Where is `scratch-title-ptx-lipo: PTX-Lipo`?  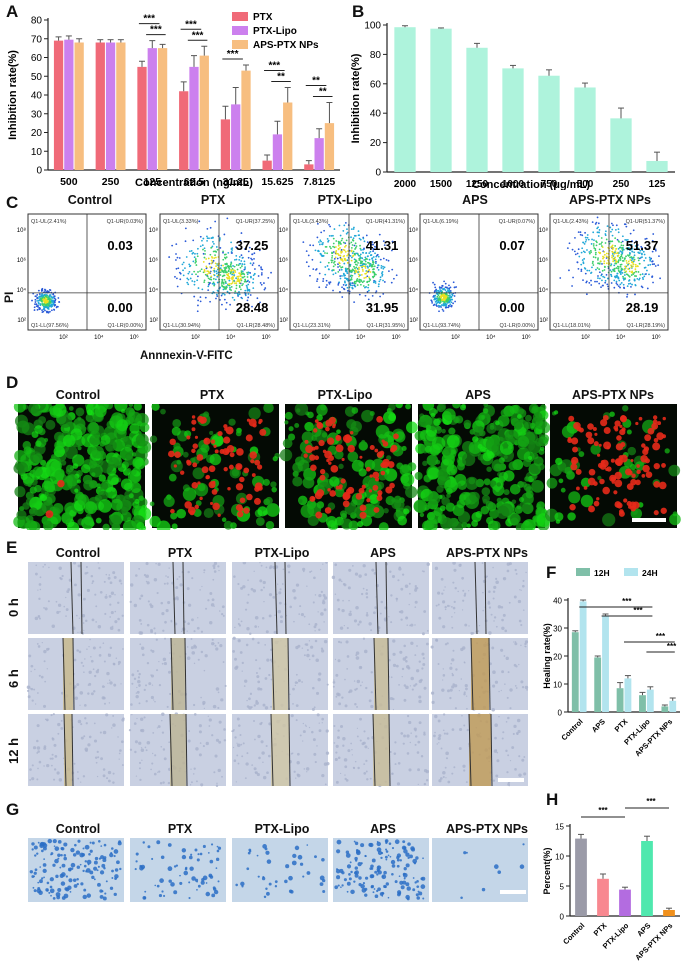 scratch-title-ptx-lipo: PTX-Lipo is located at coordinates (282, 553).